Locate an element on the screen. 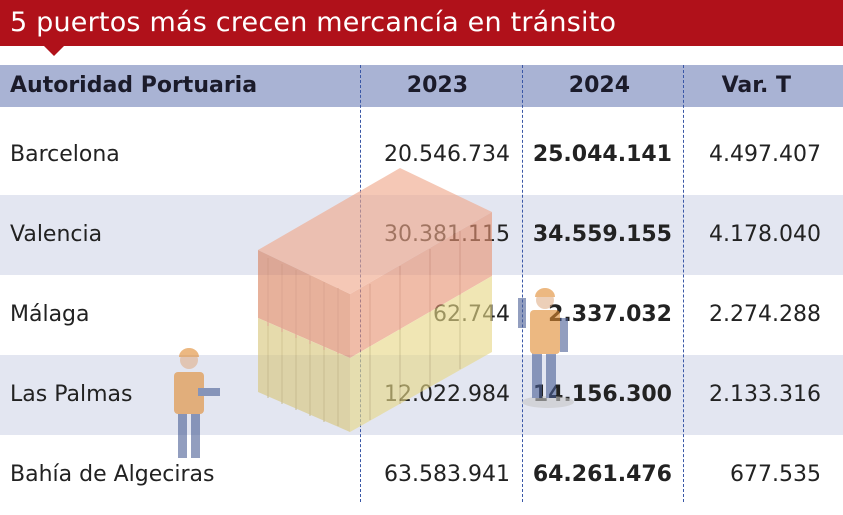 The width and height of the screenshot is (843, 515). cell-authority: Málaga is located at coordinates (50, 314).